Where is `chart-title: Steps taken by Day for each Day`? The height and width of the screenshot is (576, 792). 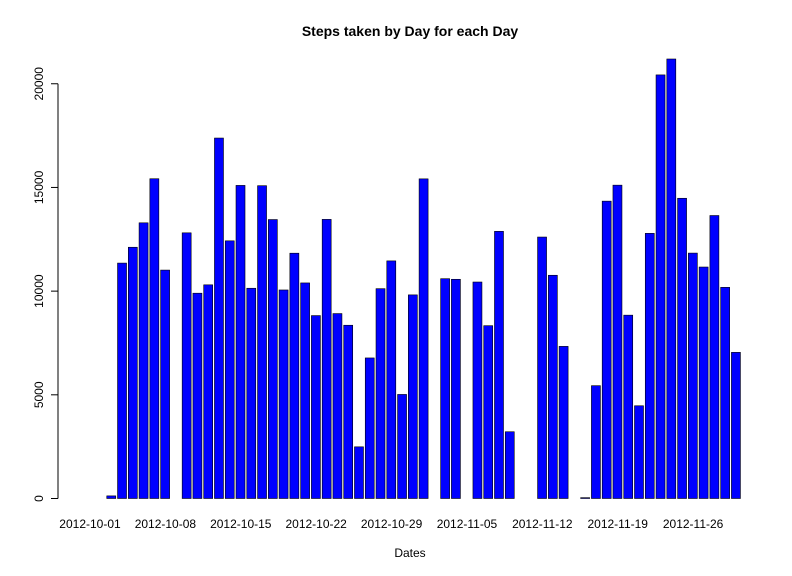
chart-title: Steps taken by Day for each Day is located at coordinates (410, 31).